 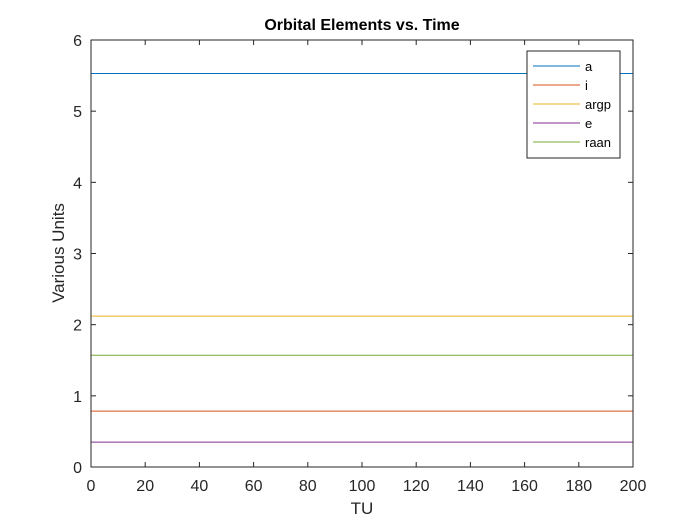 I want to click on x-tick-label: 60, so click(x=254, y=486).